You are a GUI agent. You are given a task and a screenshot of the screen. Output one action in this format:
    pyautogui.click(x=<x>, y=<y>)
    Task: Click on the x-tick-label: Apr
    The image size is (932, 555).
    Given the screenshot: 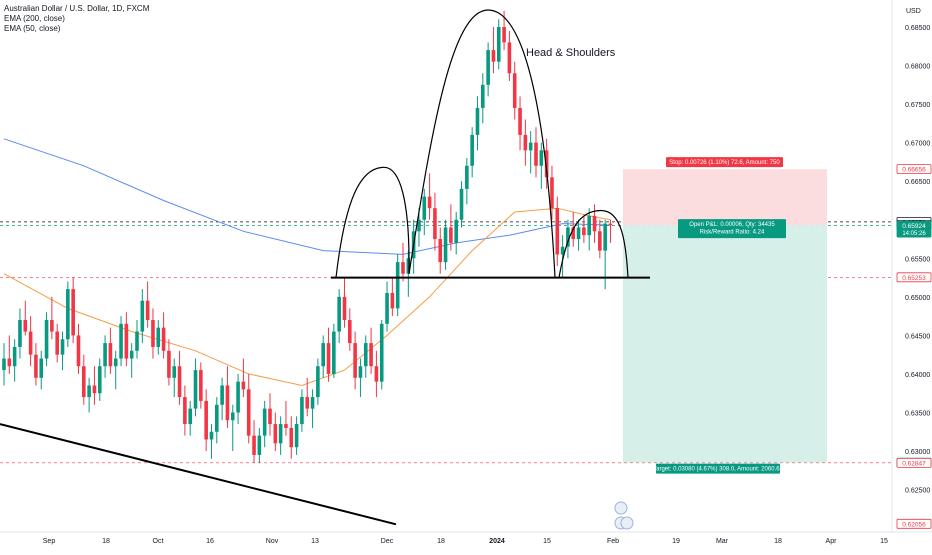 What is the action you would take?
    pyautogui.click(x=832, y=541)
    